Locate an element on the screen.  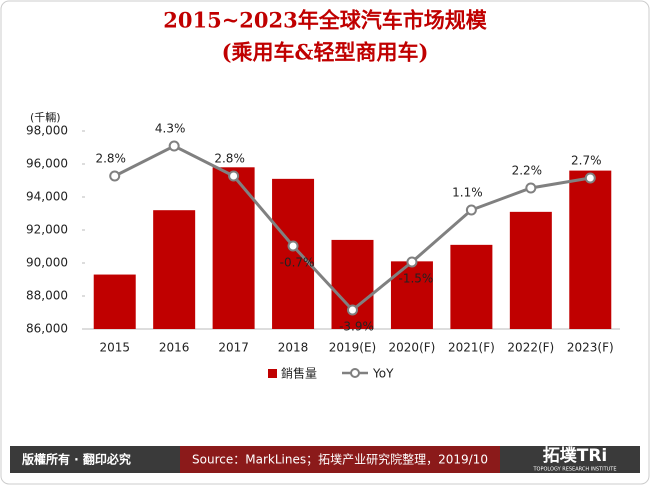
footer-source: Source：MarkLines；拓墣产业研究院整理，2019/10 is located at coordinates (340, 459).